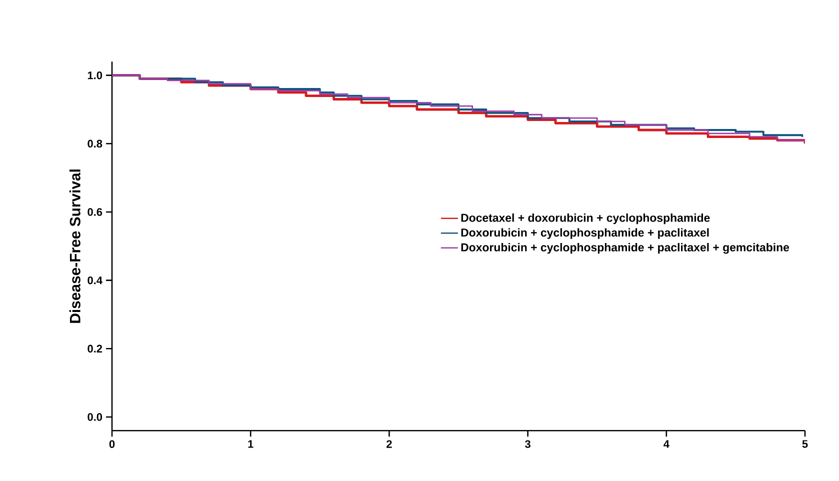  What do you see at coordinates (95, 212) in the screenshot?
I see `y-tick-label: 0.6` at bounding box center [95, 212].